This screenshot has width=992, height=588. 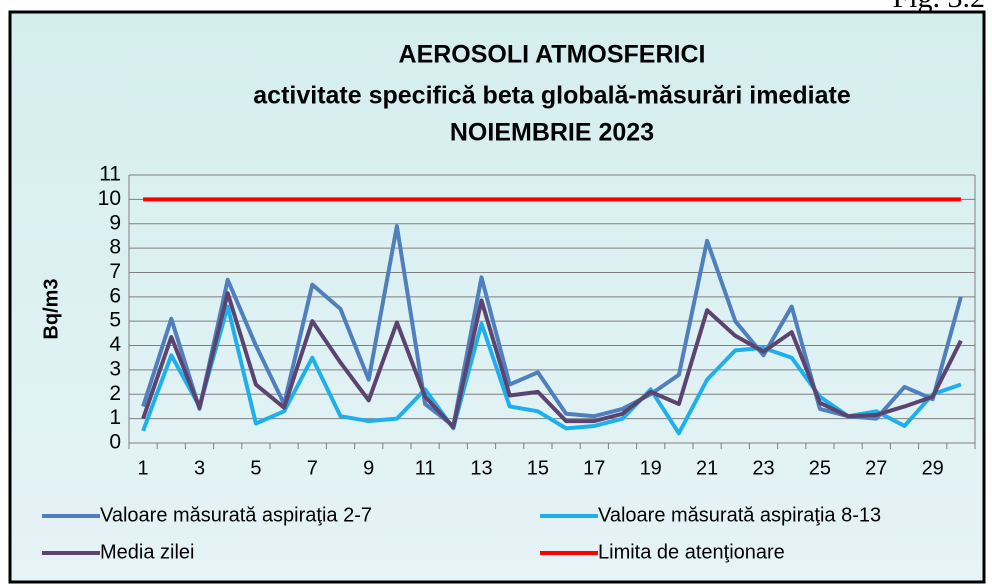 I want to click on chart-title: NOIEMBRIE 2023, so click(x=552, y=133).